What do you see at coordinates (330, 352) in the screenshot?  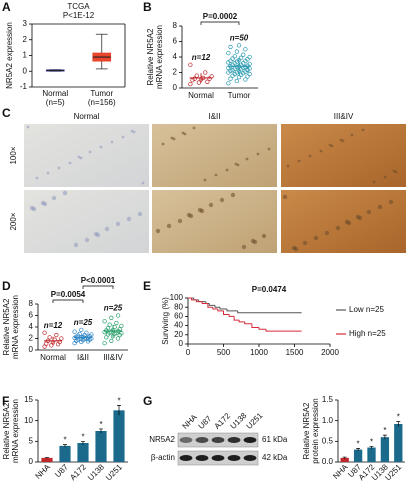 I see `x-tick-label: 2000` at bounding box center [330, 352].